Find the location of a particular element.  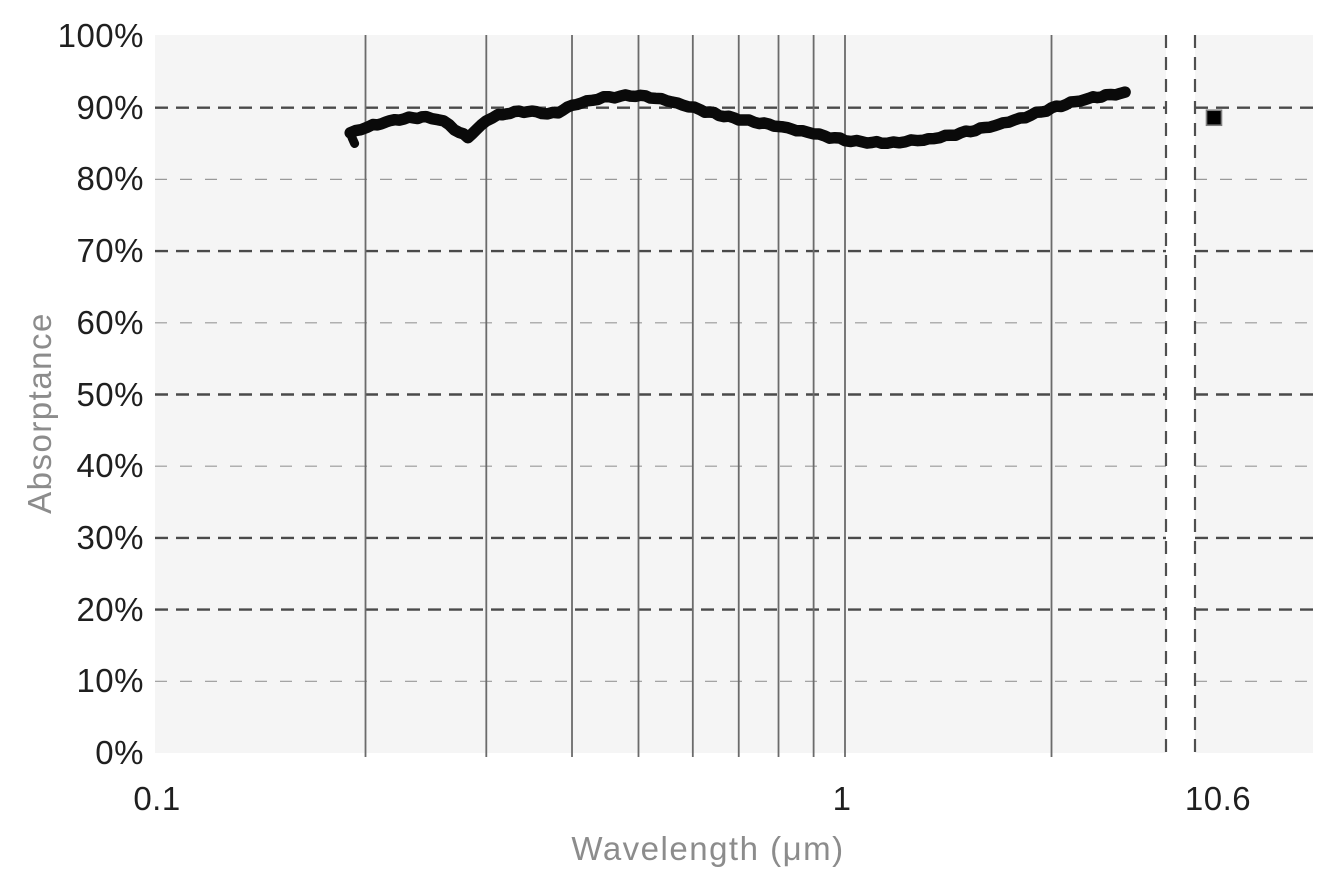

y-tick-label-50: 50% is located at coordinates (110, 394).